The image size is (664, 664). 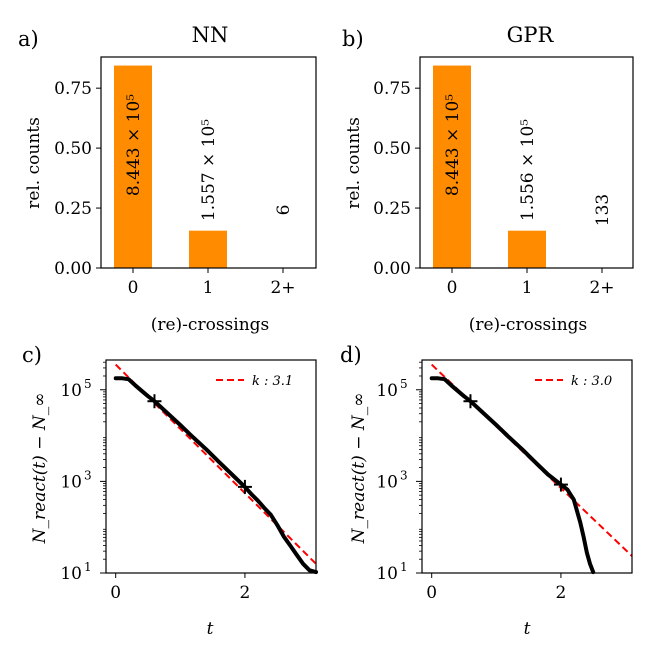 What do you see at coordinates (354, 163) in the screenshot?
I see `ylabel-b: rel. counts` at bounding box center [354, 163].